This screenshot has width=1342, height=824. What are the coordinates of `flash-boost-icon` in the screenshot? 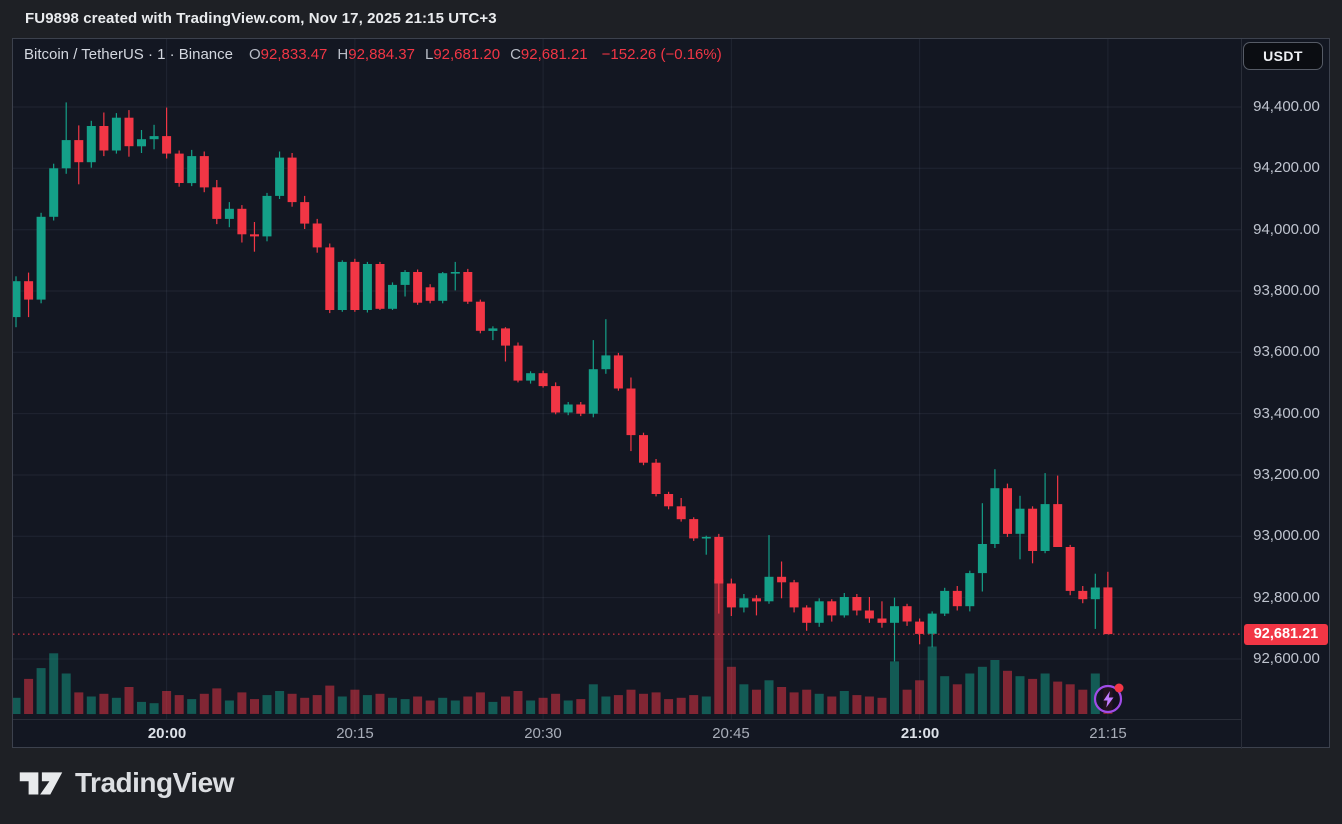 It's located at (1109, 698).